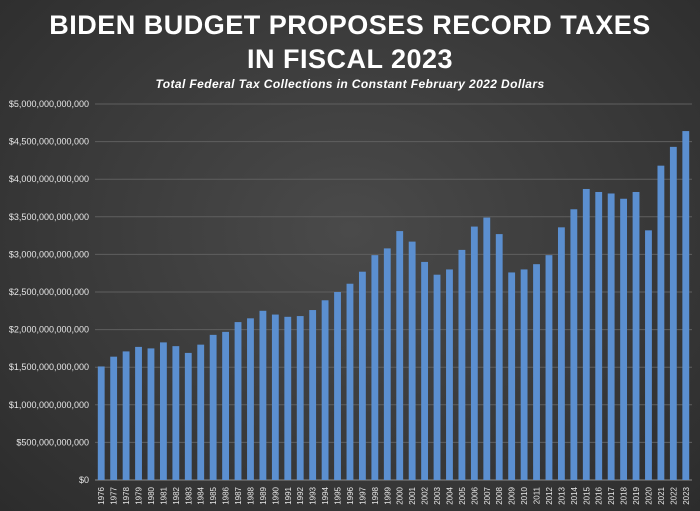 The image size is (700, 511). What do you see at coordinates (537, 495) in the screenshot?
I see `x-tick-label: 2011` at bounding box center [537, 495].